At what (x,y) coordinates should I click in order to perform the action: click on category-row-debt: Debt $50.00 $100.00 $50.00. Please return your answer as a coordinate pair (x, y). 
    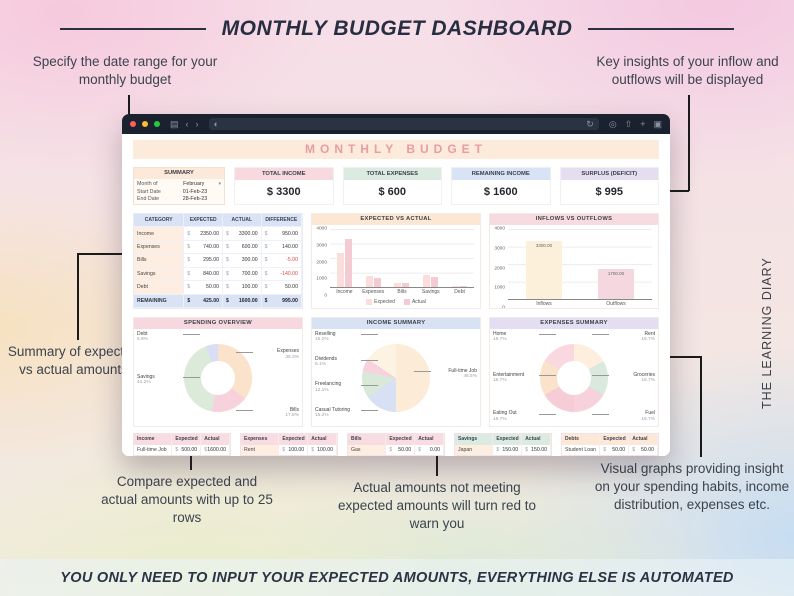
    Looking at the image, I should click on (218, 288).